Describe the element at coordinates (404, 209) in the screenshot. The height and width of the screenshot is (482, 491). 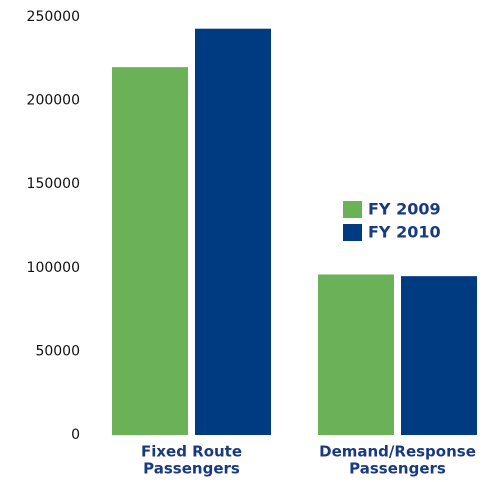
I see `legend-label: FY 2009` at that location.